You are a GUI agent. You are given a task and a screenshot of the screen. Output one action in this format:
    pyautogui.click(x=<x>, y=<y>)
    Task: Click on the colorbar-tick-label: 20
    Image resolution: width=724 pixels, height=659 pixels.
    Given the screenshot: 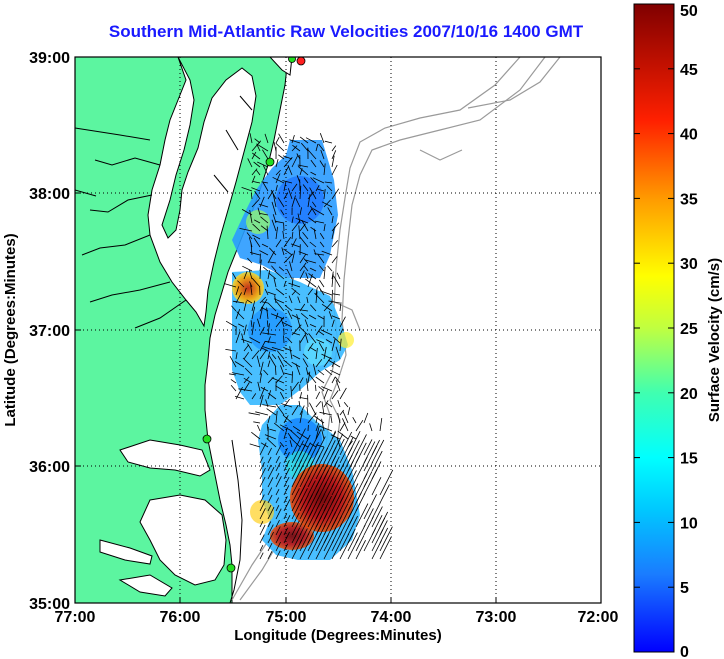 What is the action you would take?
    pyautogui.click(x=689, y=394)
    